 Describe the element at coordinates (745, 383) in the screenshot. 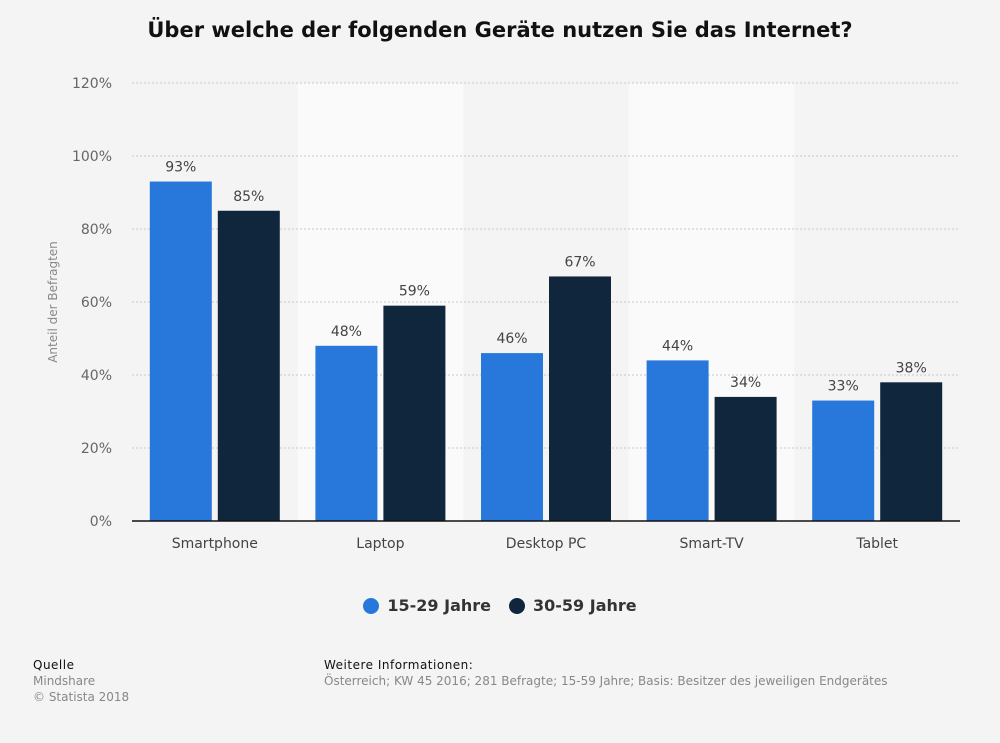

I see `data-label: 34%` at that location.